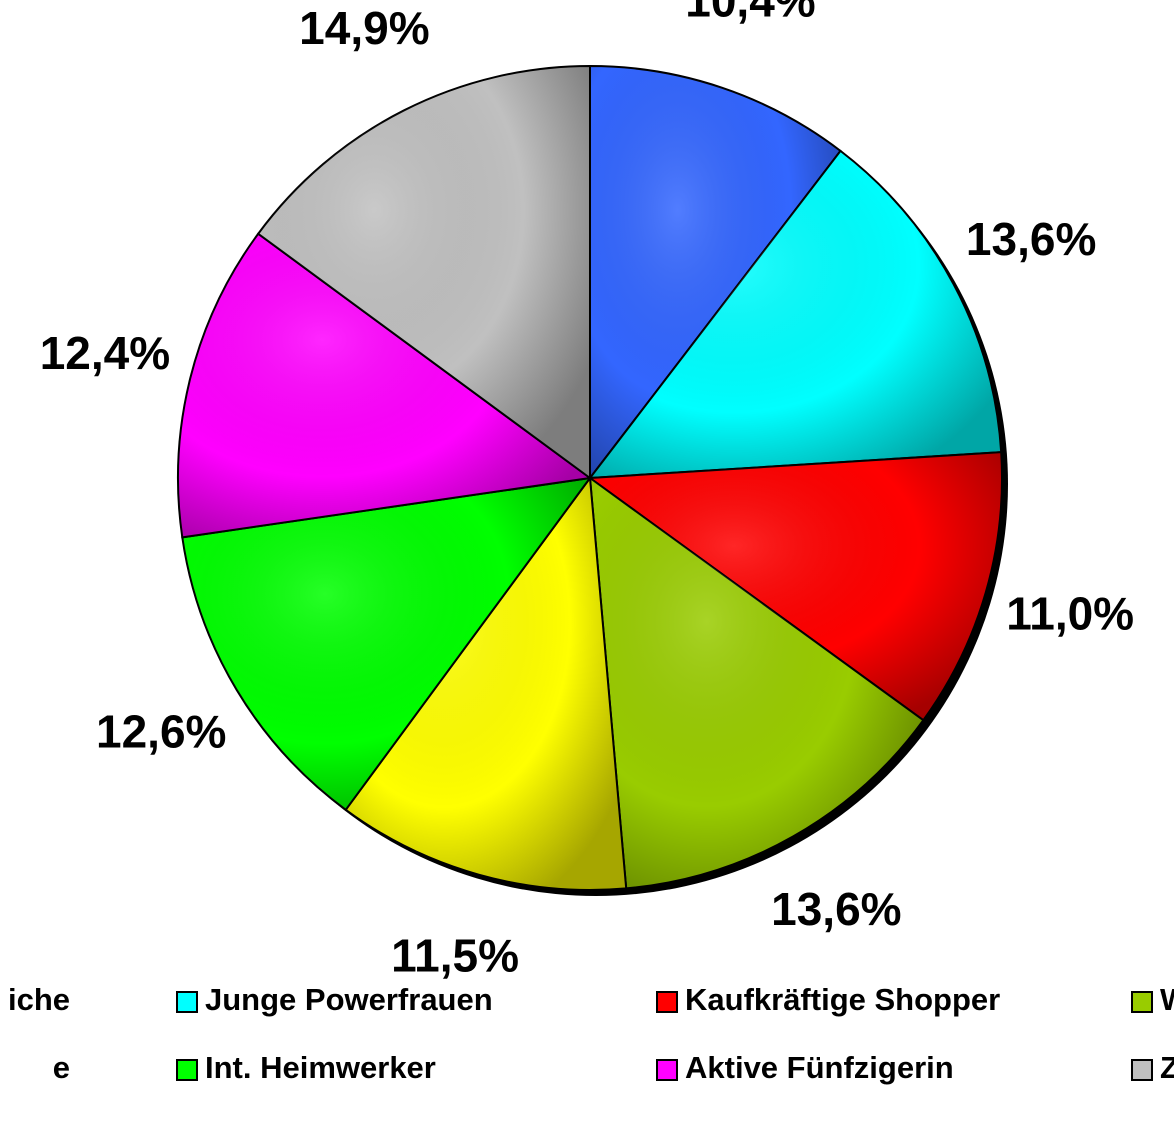 Image resolution: width=1174 pixels, height=1121 pixels. What do you see at coordinates (161, 731) in the screenshot?
I see `value-label: 12,6%` at bounding box center [161, 731].